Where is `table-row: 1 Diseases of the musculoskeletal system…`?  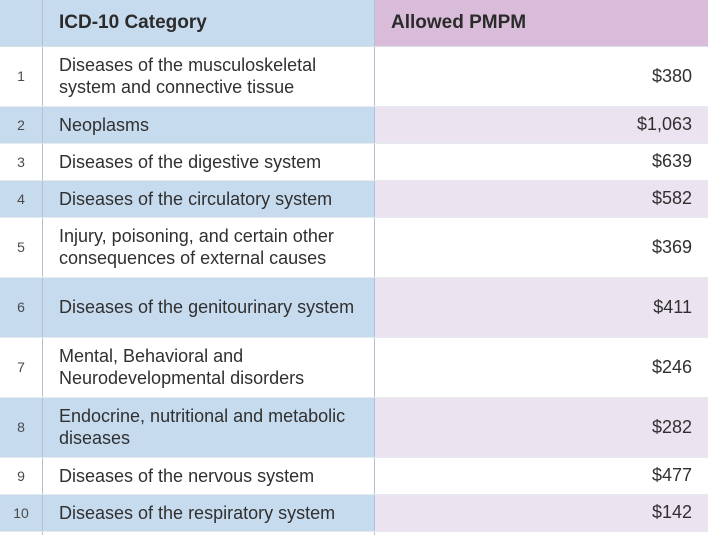 table-row: 1 Diseases of the musculoskeletal system… is located at coordinates (354, 76).